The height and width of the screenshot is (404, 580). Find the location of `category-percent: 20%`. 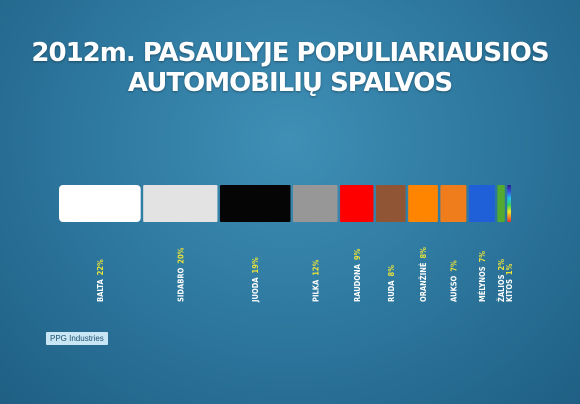

category-percent: 20% is located at coordinates (180, 255).